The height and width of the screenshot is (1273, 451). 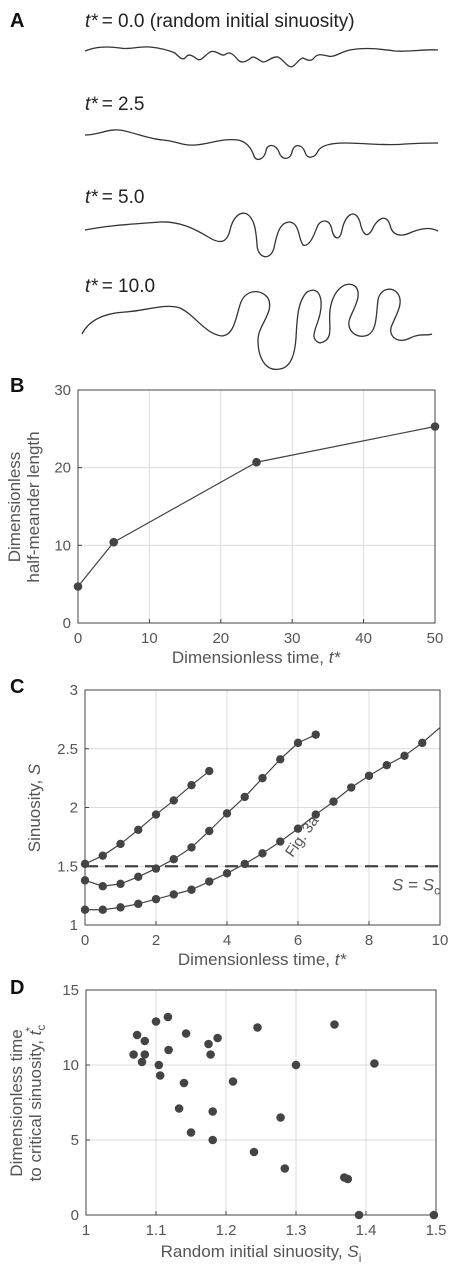 What do you see at coordinates (220, 21) in the screenshot?
I see `snapshot-label-0: t* = 0.0 (random initial sinuosity)` at bounding box center [220, 21].